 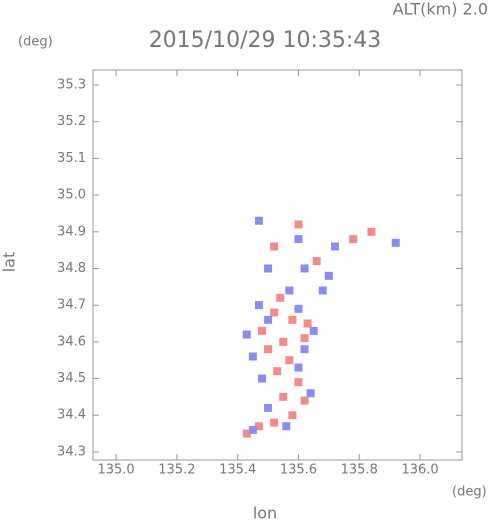 I want to click on y-tick-label: 34.5, so click(x=71, y=378).